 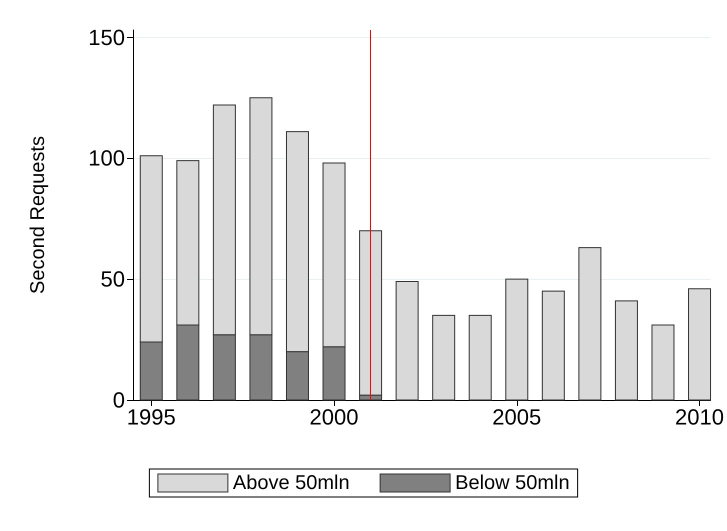 I want to click on legend-label: Below 50mln, so click(x=512, y=483).